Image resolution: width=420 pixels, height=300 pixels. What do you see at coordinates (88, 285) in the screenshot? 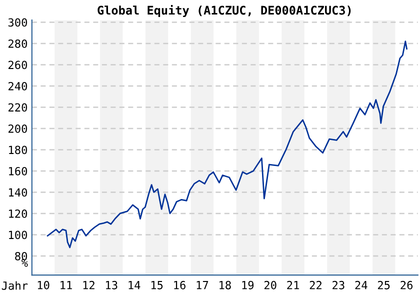
I see `x-tick-label: 12` at bounding box center [88, 285].